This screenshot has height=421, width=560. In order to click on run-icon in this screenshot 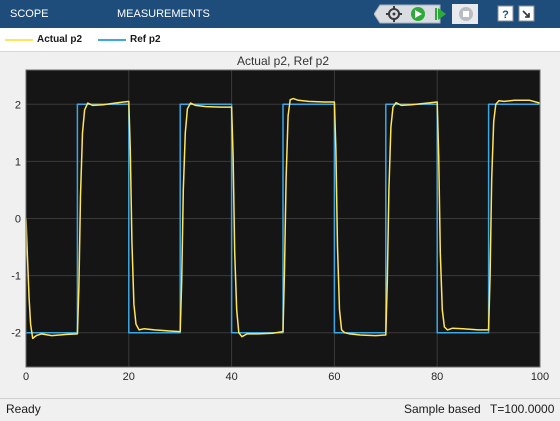, I will do `click(418, 14)`.